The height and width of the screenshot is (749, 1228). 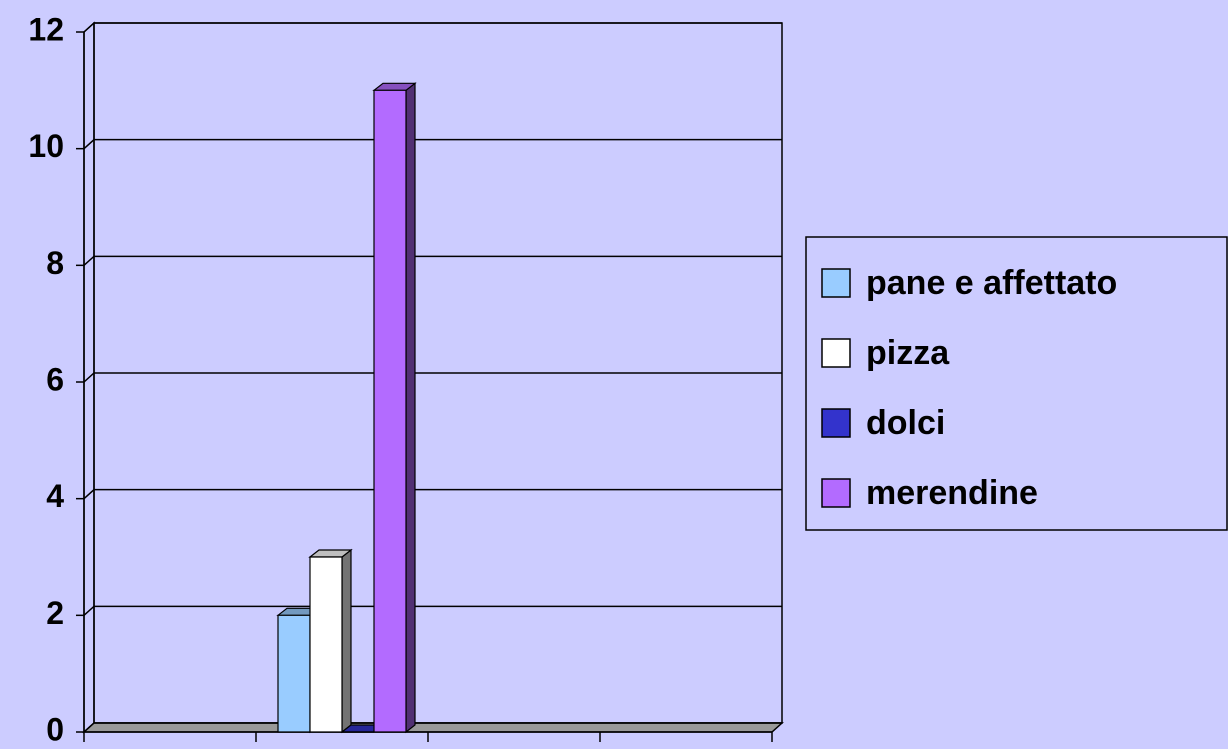 I want to click on y-tick-label: 10, so click(x=46, y=146).